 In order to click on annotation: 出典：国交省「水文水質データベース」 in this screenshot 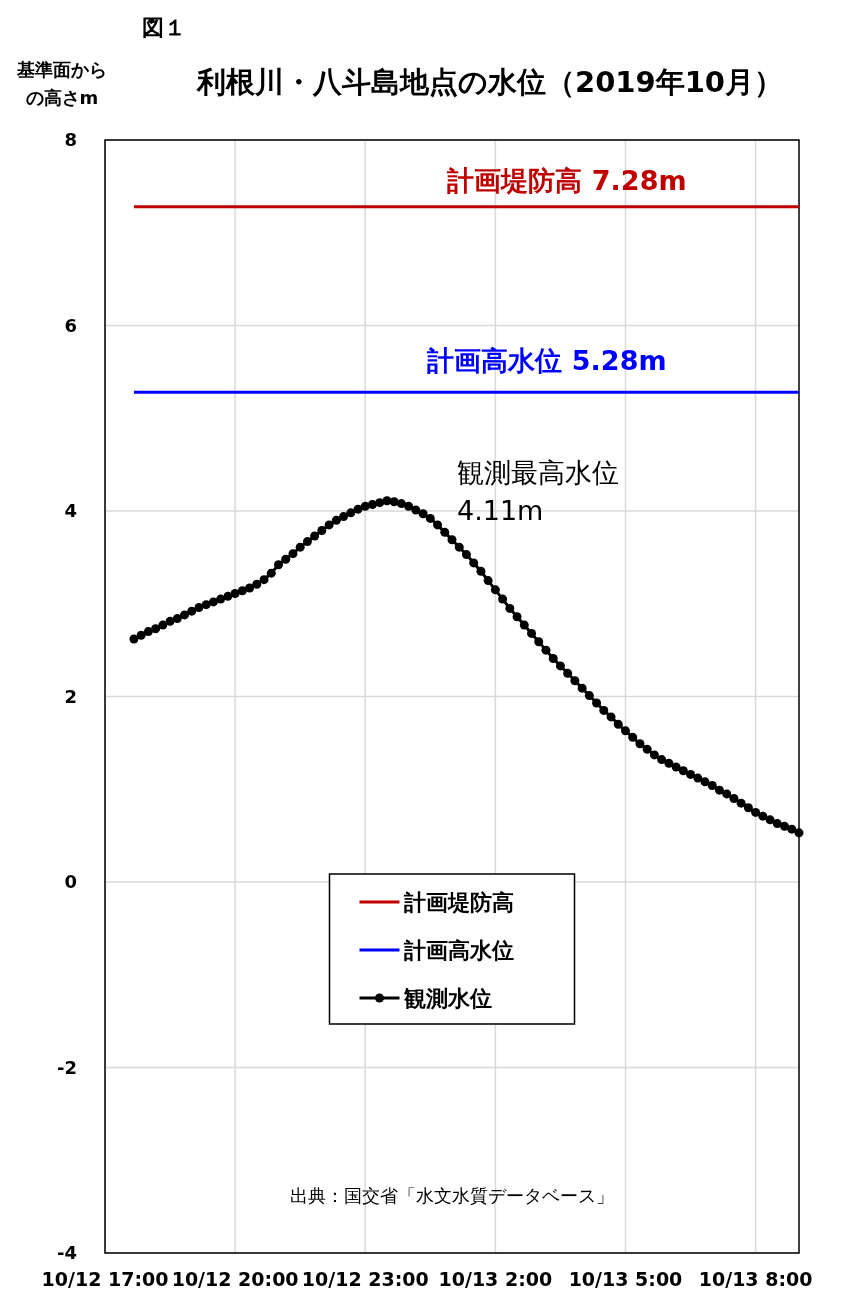, I will do `click(452, 1195)`.